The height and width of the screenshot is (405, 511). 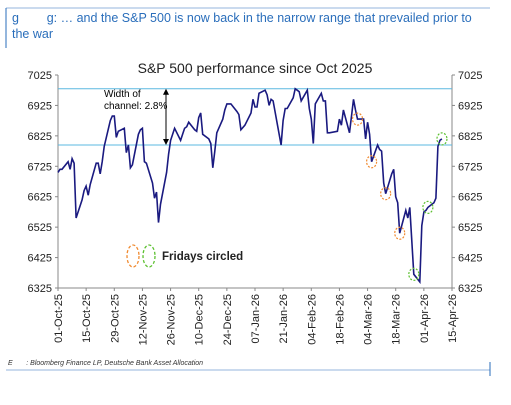 What do you see at coordinates (40, 137) in the screenshot?
I see `y-tick-label: 6825` at bounding box center [40, 137].